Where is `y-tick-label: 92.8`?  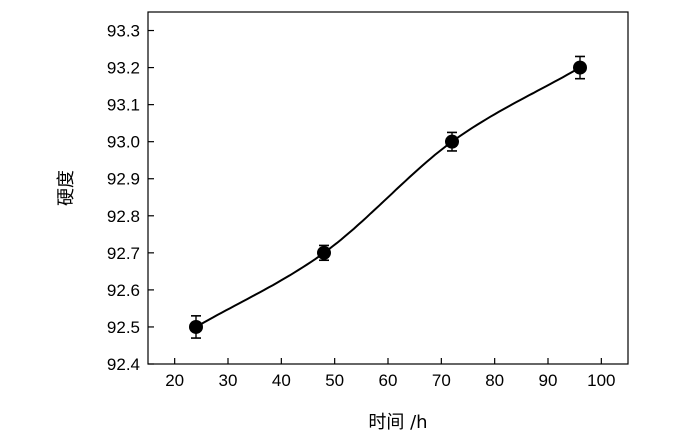 y-tick-label: 92.8 is located at coordinates (123, 216).